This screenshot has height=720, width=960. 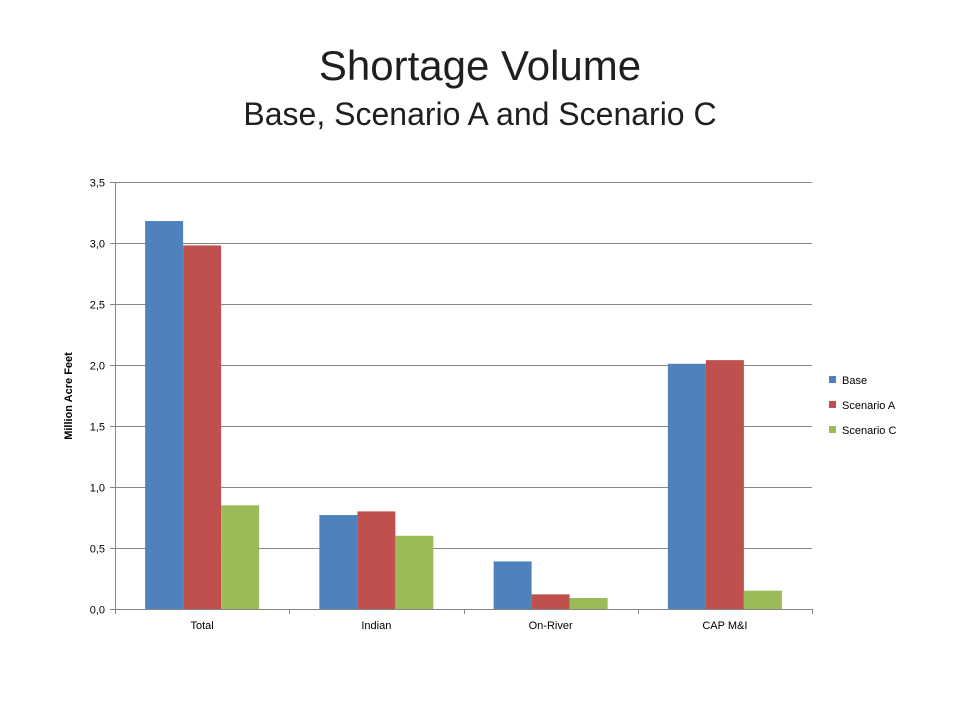 I want to click on chart-subtitle: Base, Scenario A and Scenario C, so click(x=480, y=114).